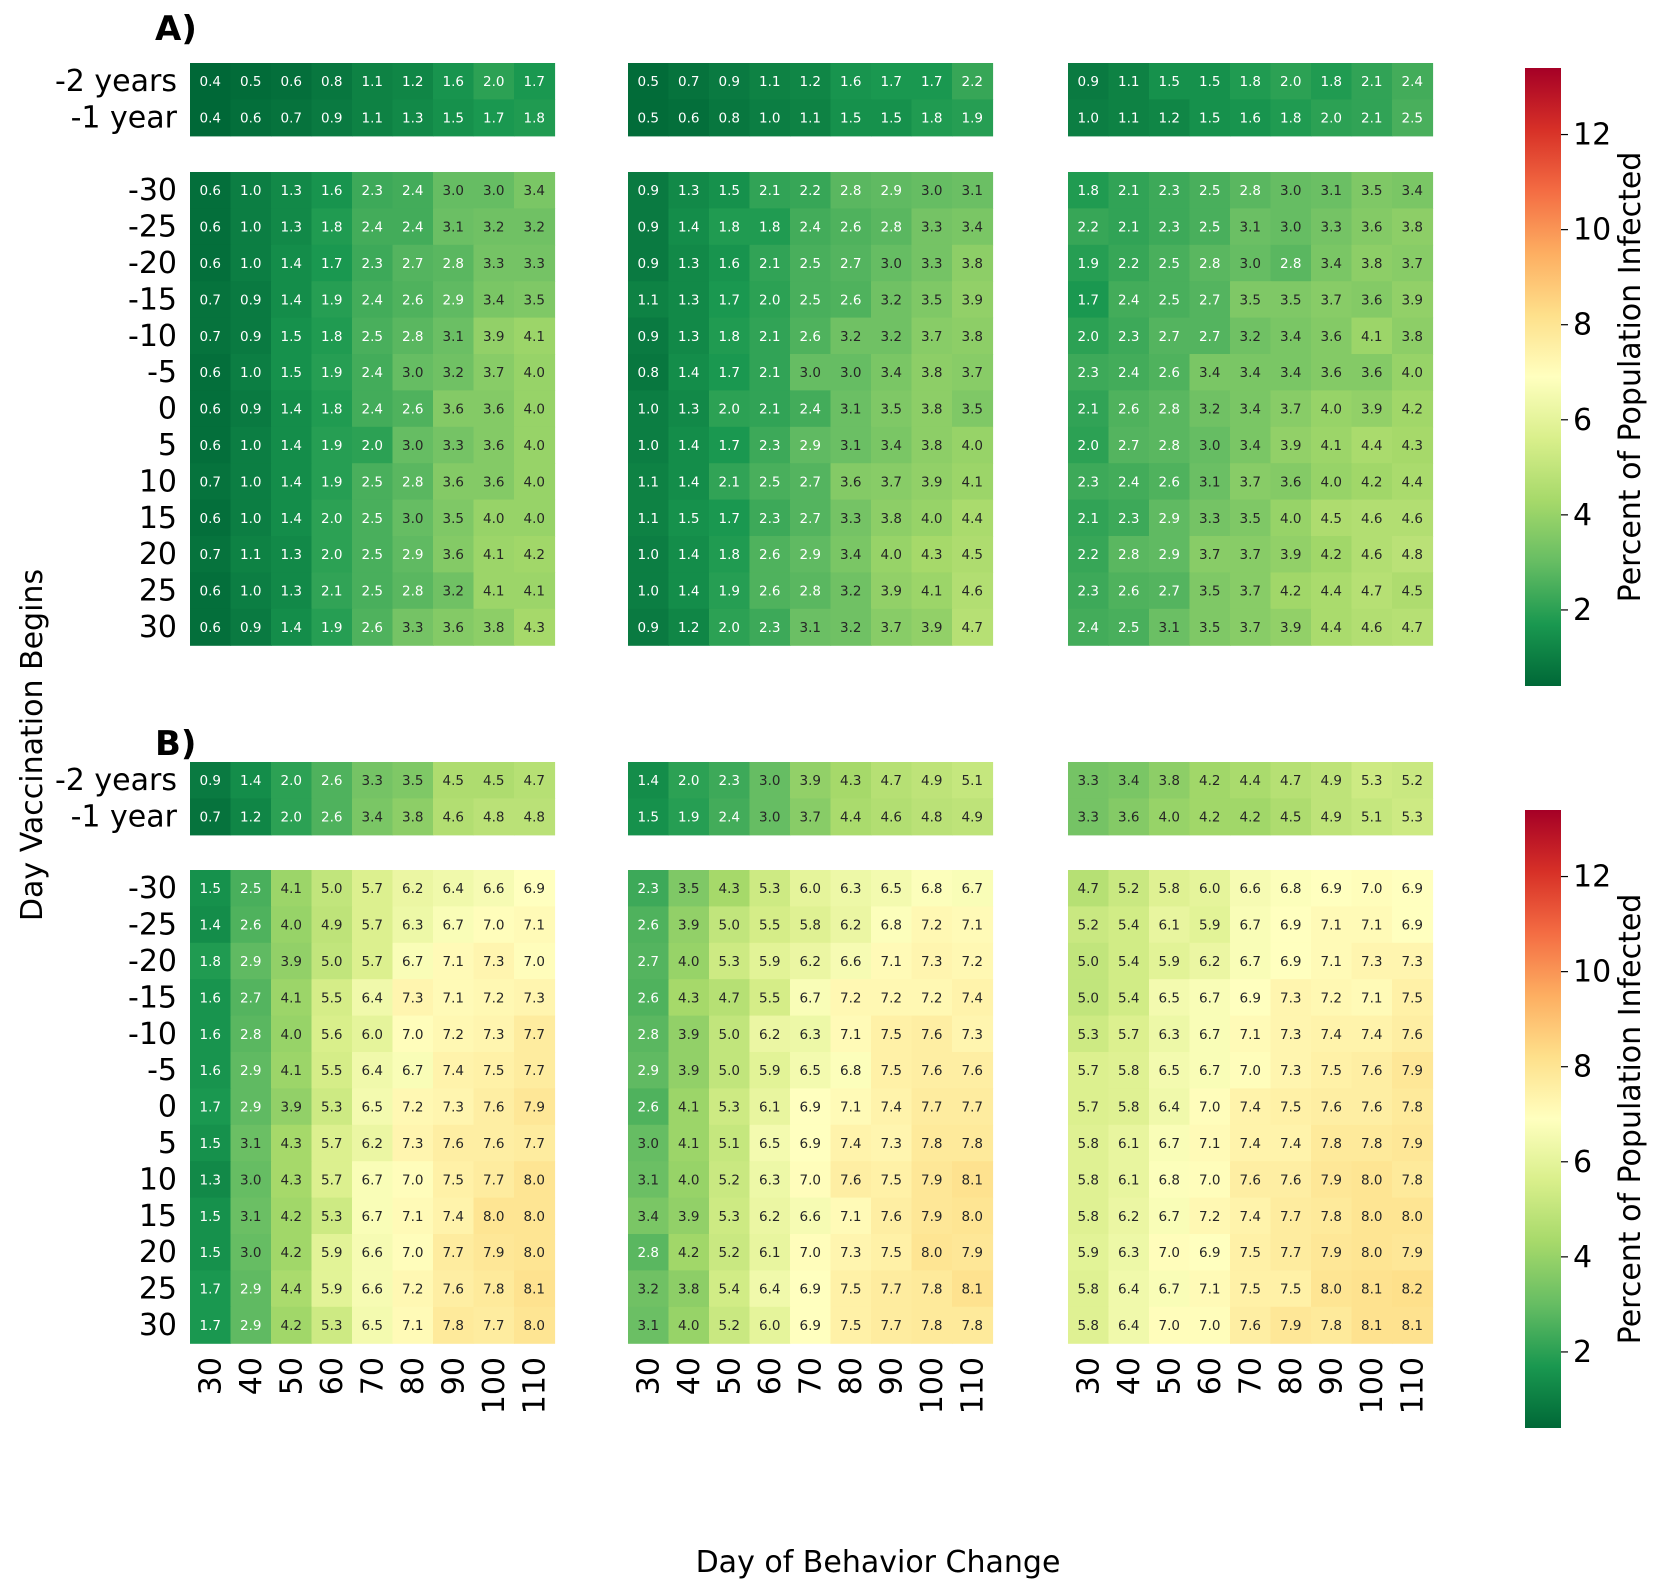 This screenshot has height=1587, width=1661. What do you see at coordinates (1371, 818) in the screenshot?
I see `cell-value-label: 5.1` at bounding box center [1371, 818].